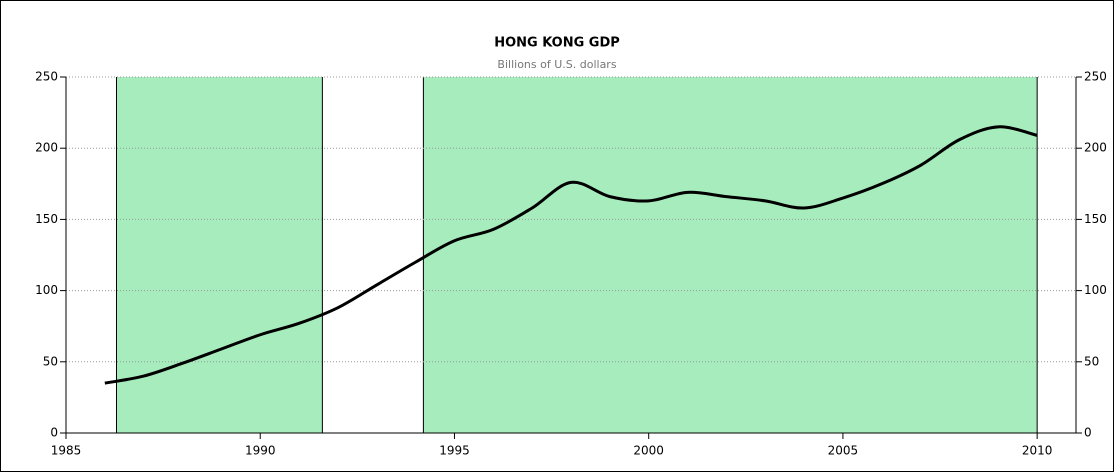 The image size is (1114, 472). Describe the element at coordinates (54, 433) in the screenshot. I see `y-tick-label: 0` at that location.